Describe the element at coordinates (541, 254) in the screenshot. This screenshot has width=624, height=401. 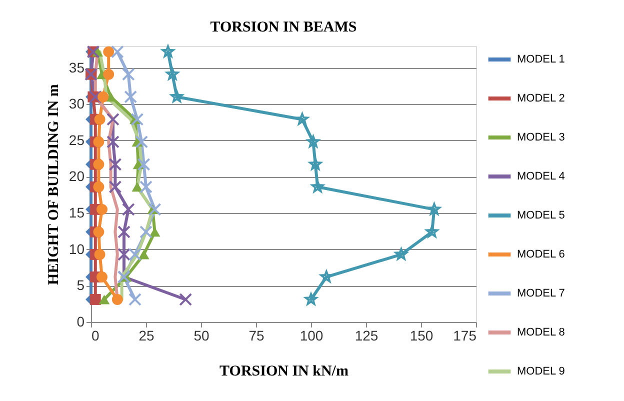
I see `legend-label: MODEL 6` at that location.